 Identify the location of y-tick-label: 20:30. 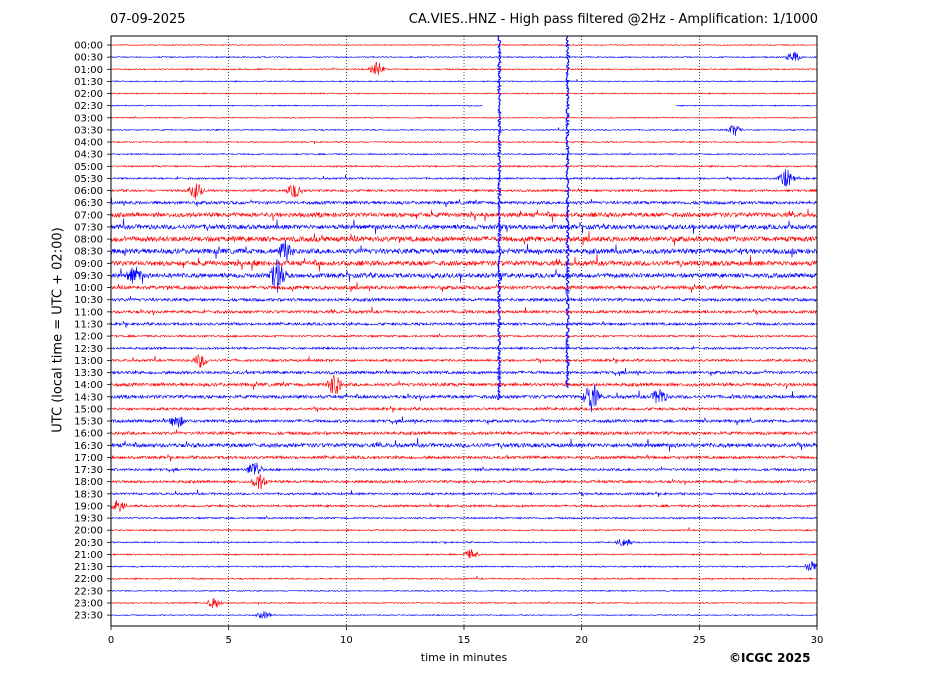
(88, 543).